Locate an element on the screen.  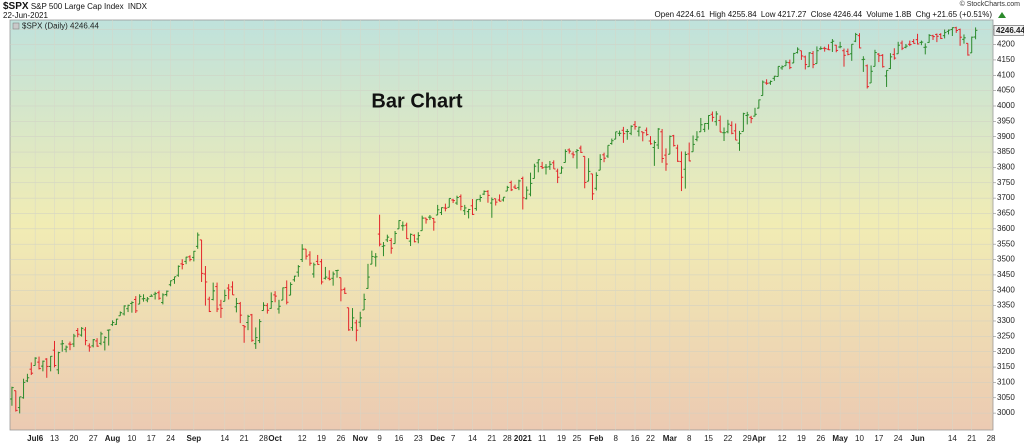
x-tick-label: Jun is located at coordinates (917, 438).